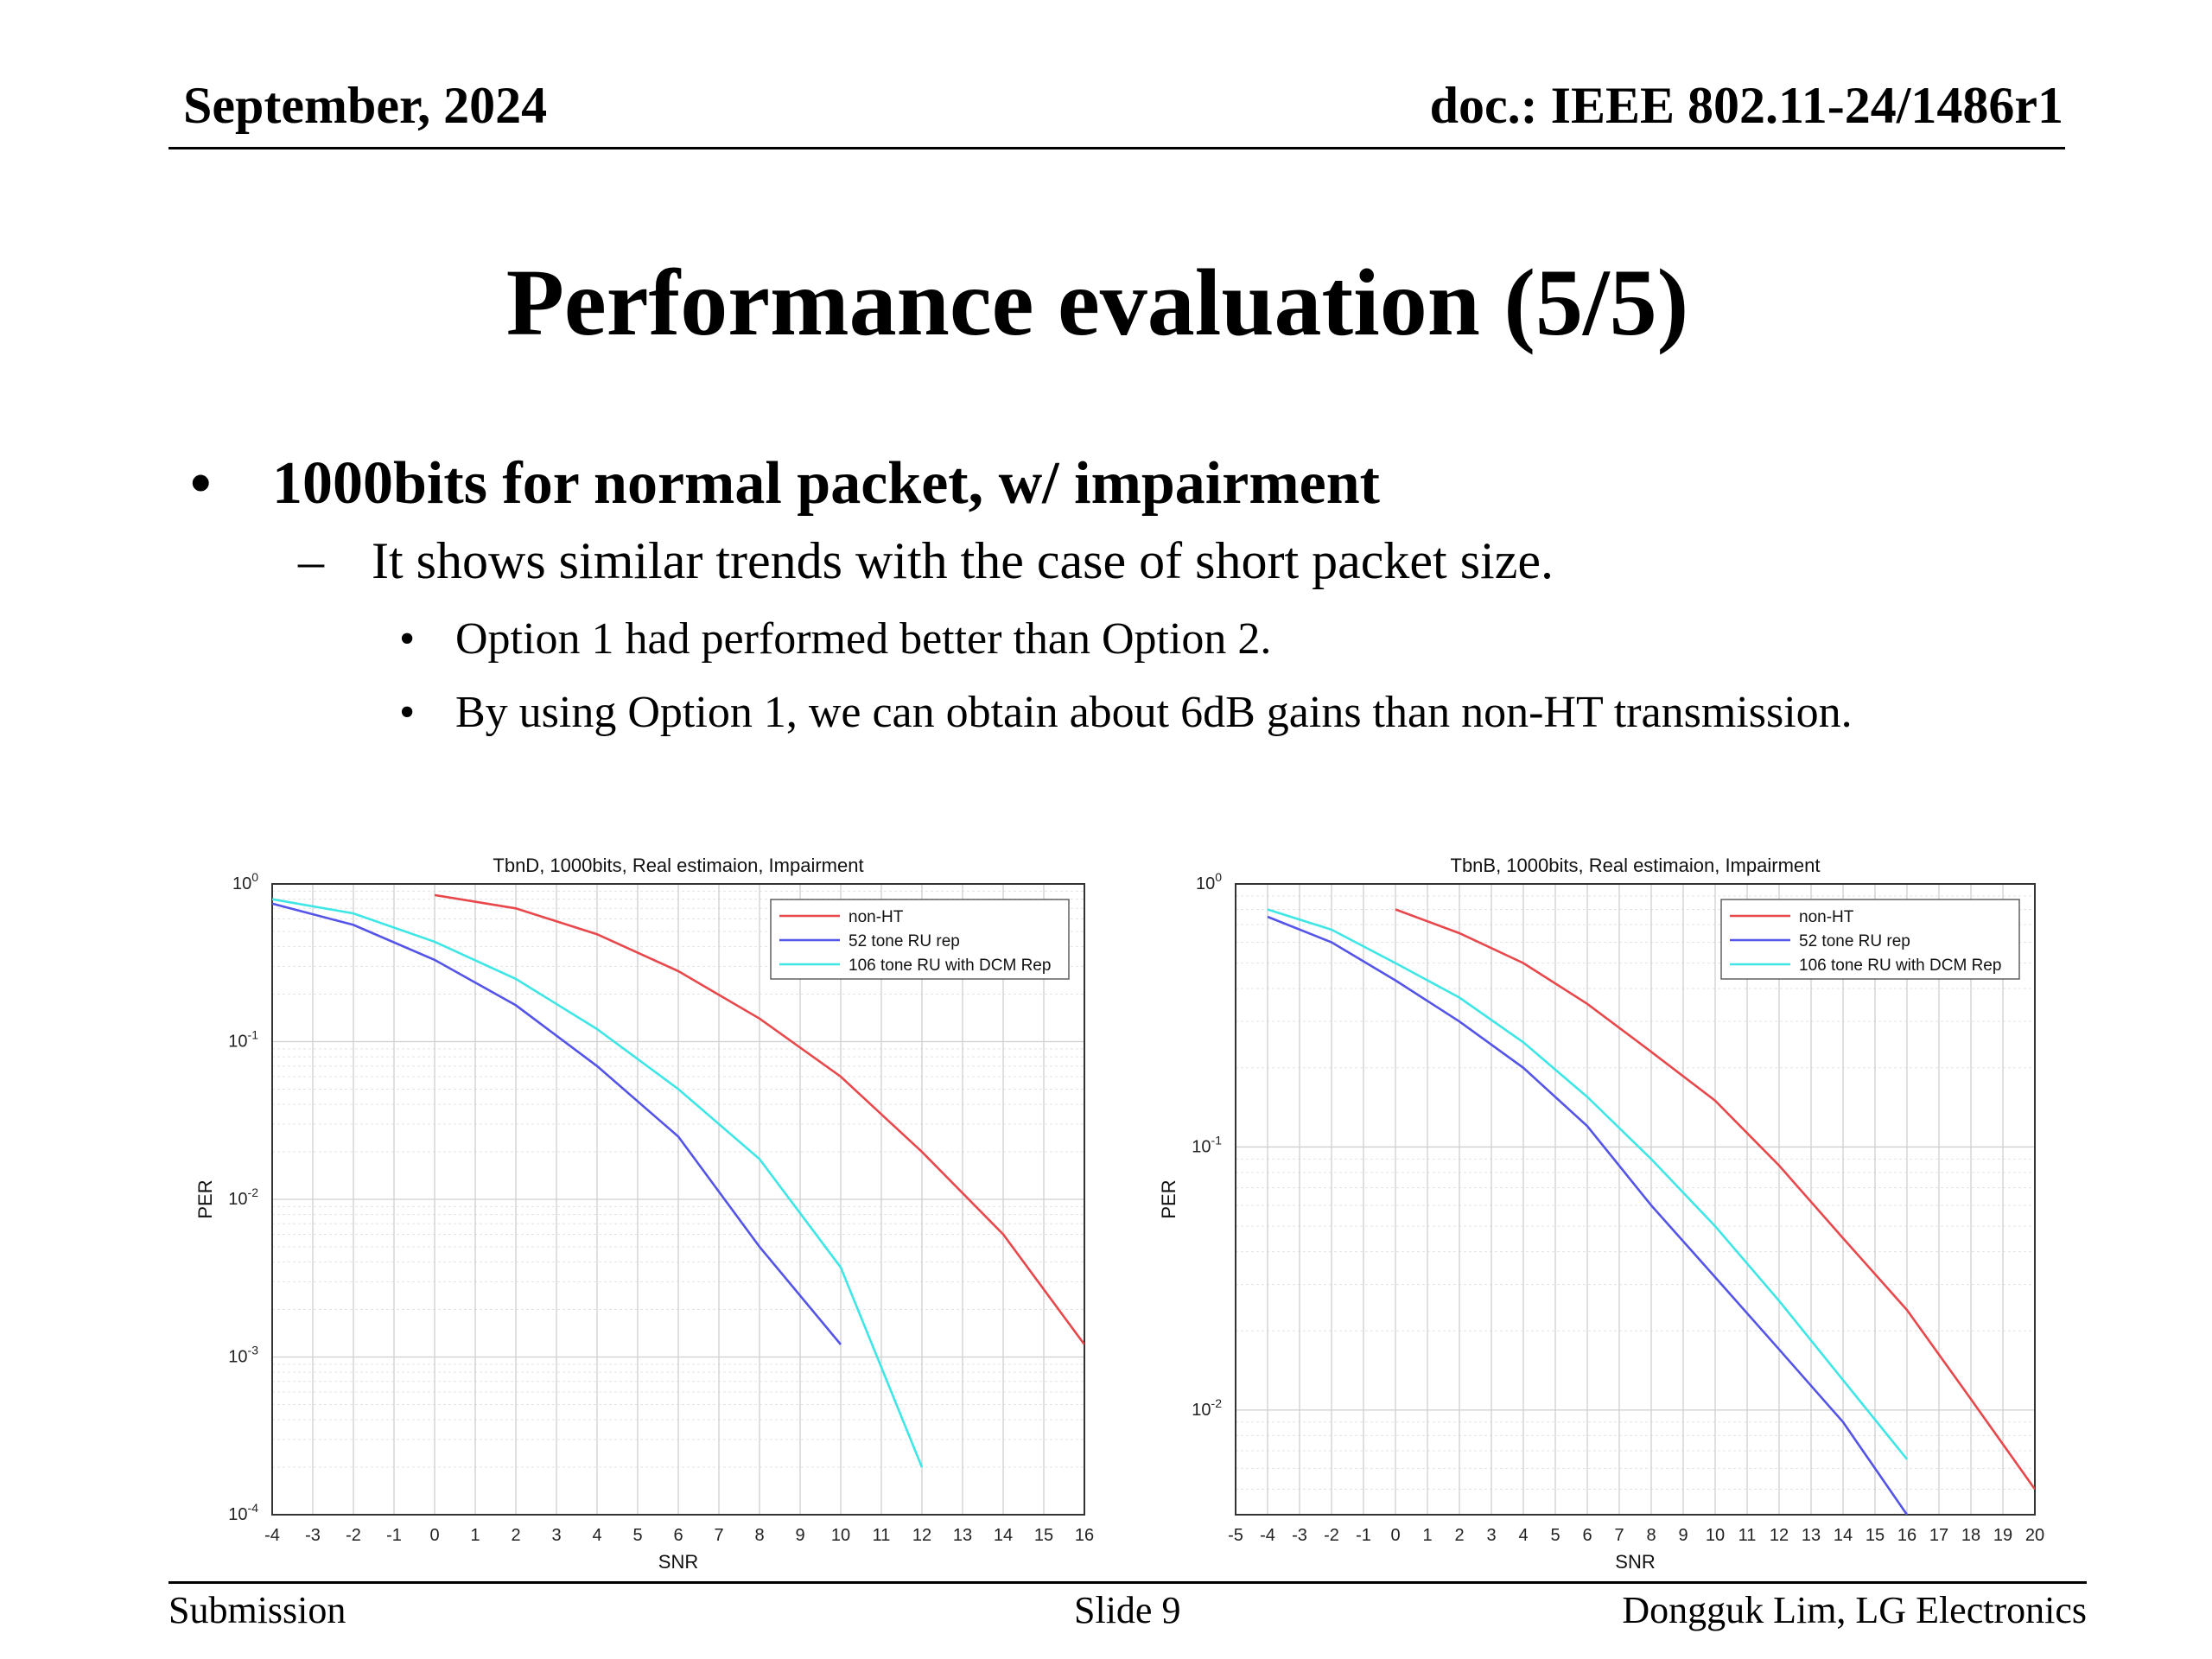 Image resolution: width=2212 pixels, height=1659 pixels. What do you see at coordinates (2002, 1535) in the screenshot?
I see `x-tick-label: 19` at bounding box center [2002, 1535].